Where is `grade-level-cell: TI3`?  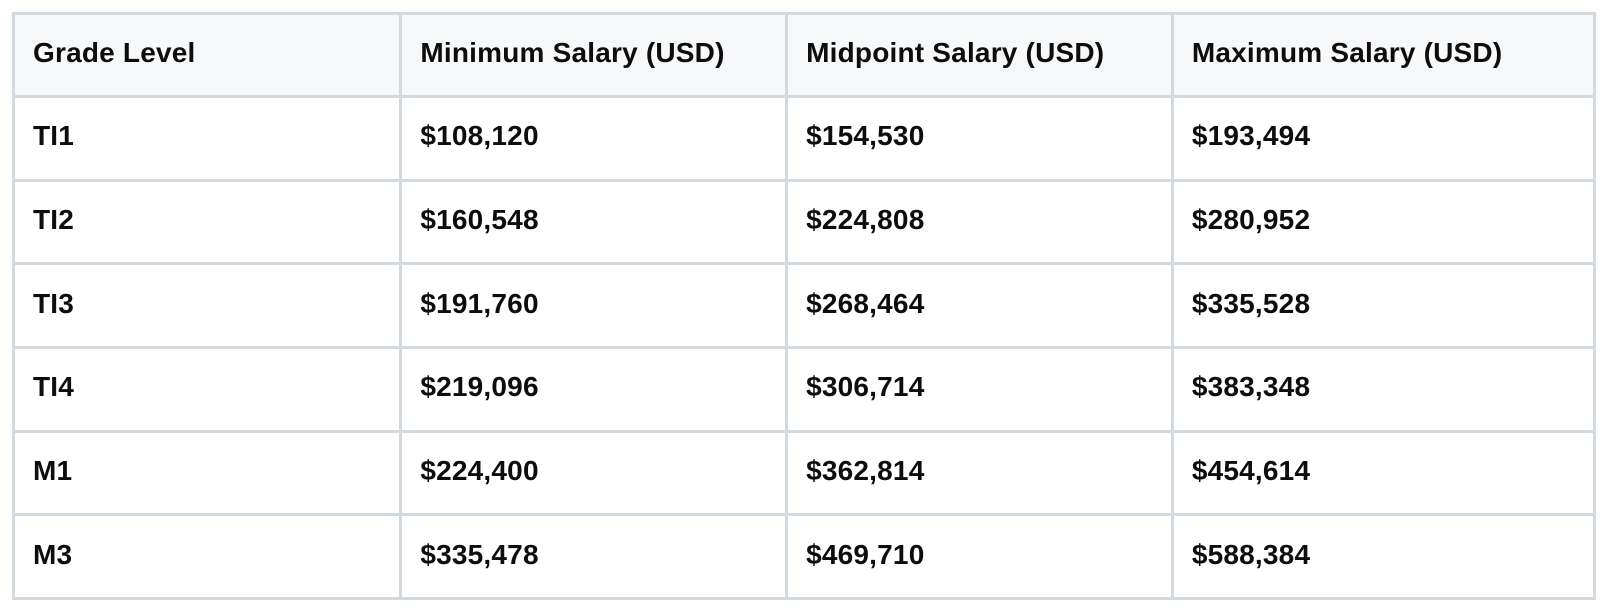 grade-level-cell: TI3 is located at coordinates (207, 305).